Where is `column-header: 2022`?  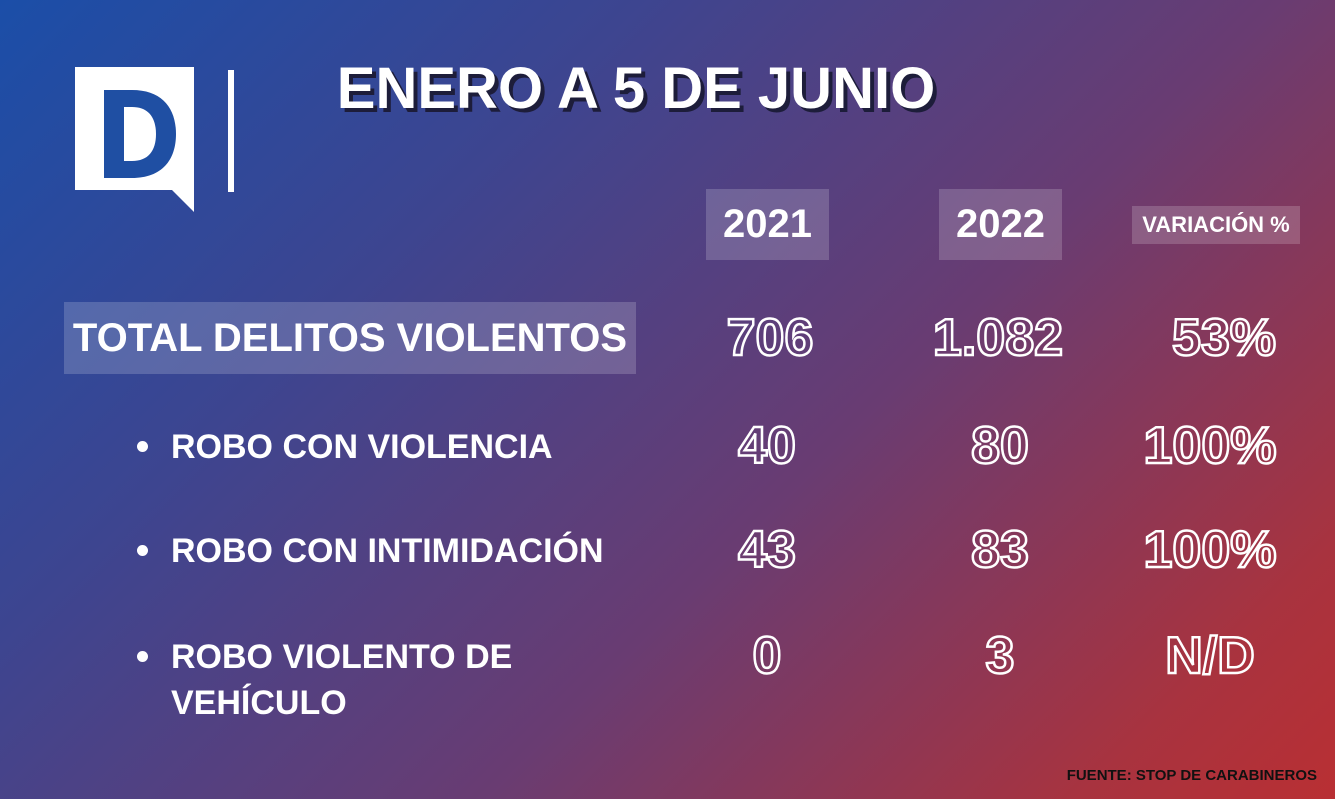 column-header: 2022 is located at coordinates (1000, 224).